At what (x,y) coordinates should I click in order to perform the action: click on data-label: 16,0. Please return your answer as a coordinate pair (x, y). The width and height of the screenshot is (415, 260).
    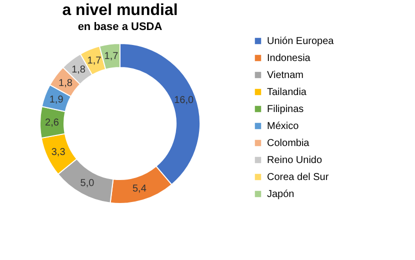
    Looking at the image, I should click on (184, 100).